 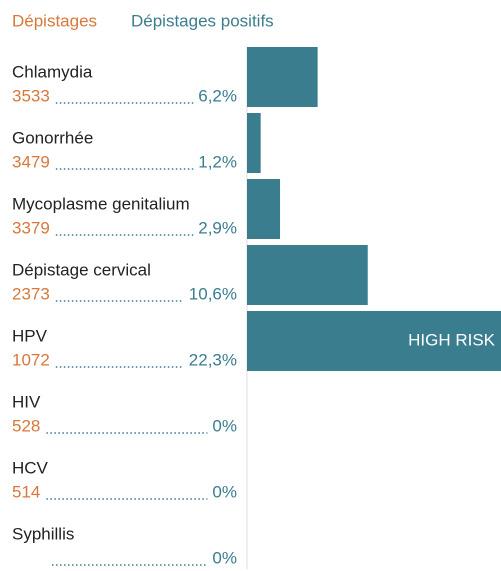 What do you see at coordinates (26, 425) in the screenshot?
I see `count-label: 528` at bounding box center [26, 425].